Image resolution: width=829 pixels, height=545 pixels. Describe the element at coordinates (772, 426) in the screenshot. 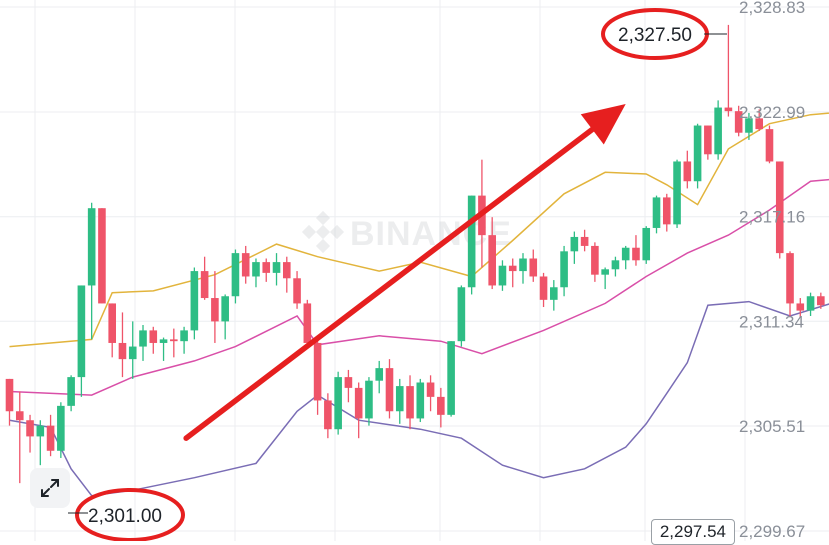

I see `y-tick-label: 2,305.51` at that location.